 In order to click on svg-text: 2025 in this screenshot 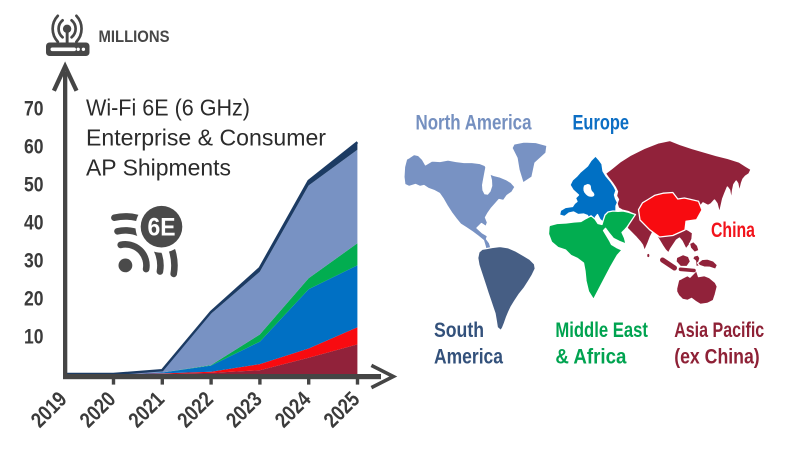, I will do `click(341, 409)`.